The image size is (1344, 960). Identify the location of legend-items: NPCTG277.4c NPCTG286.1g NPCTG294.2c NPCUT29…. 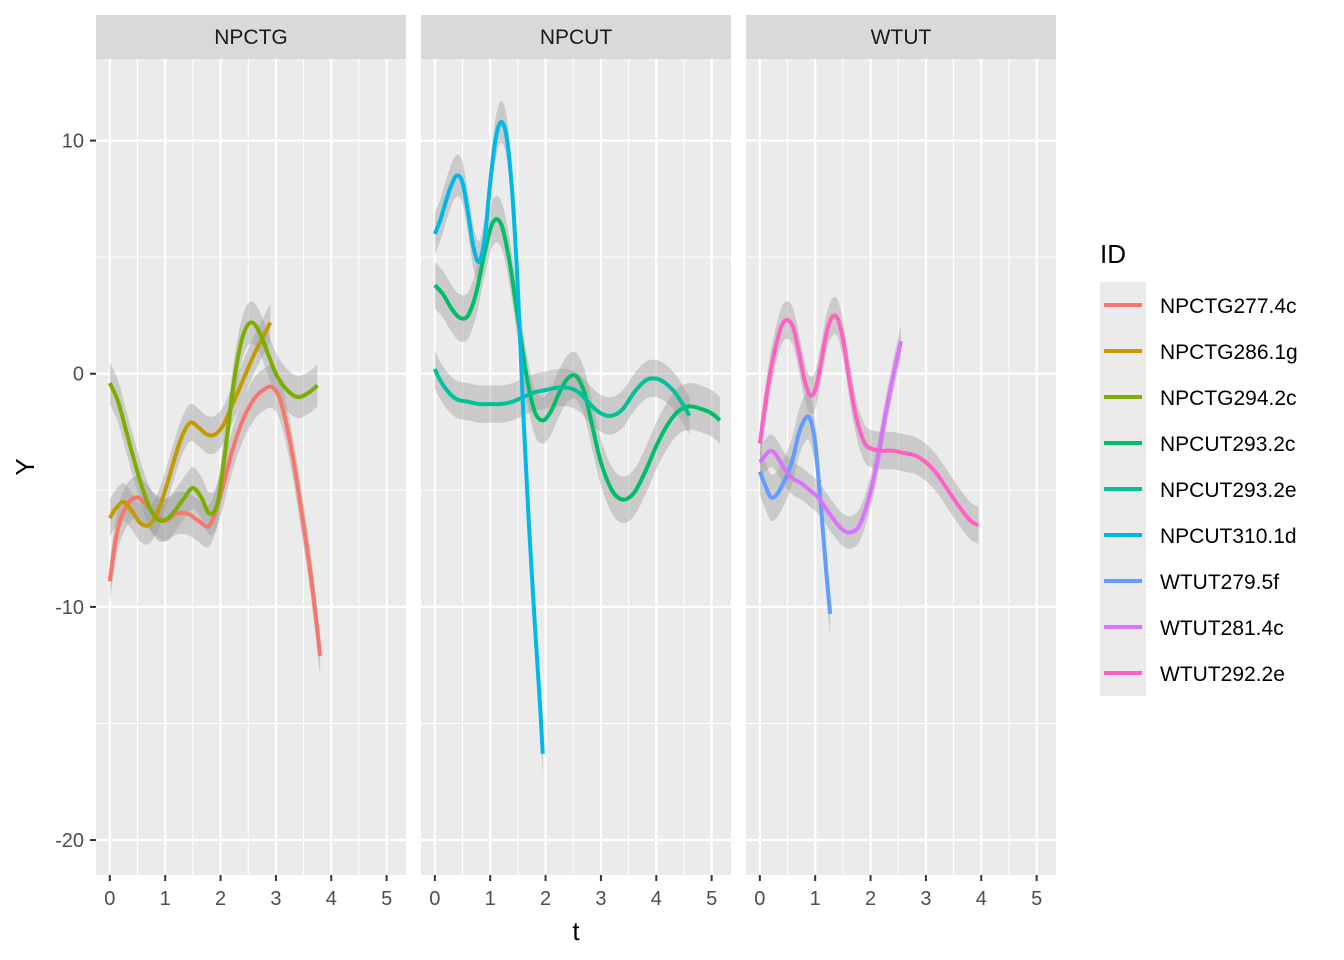
(1201, 490).